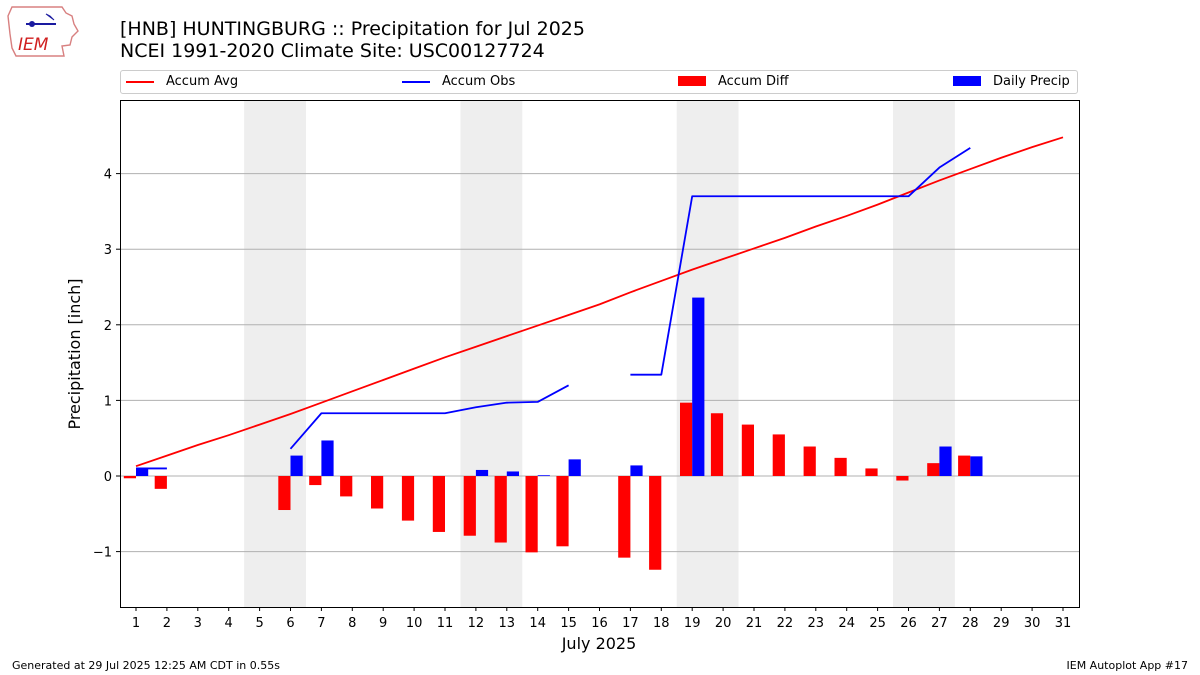  What do you see at coordinates (568, 623) in the screenshot?
I see `x-tick-label-15: 15` at bounding box center [568, 623].